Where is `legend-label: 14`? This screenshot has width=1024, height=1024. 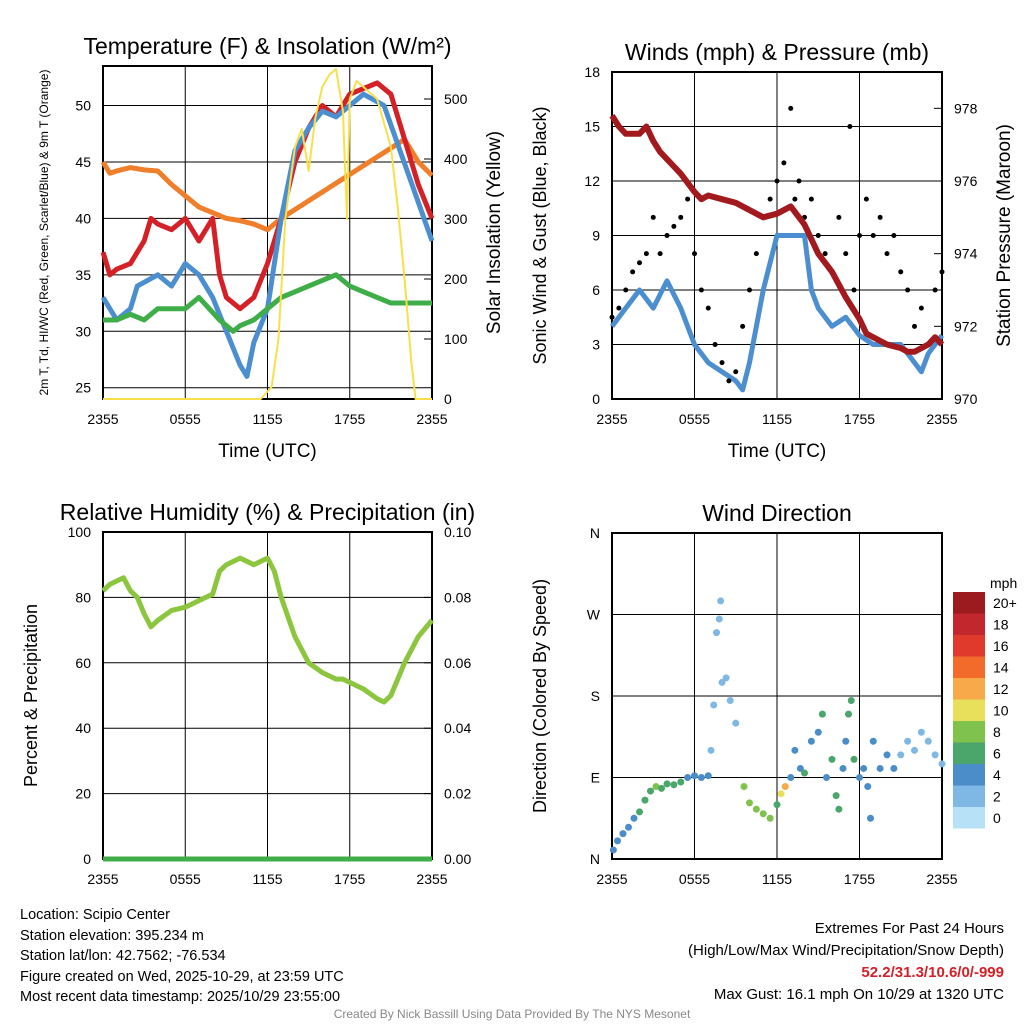
legend-label: 14 is located at coordinates (1001, 668).